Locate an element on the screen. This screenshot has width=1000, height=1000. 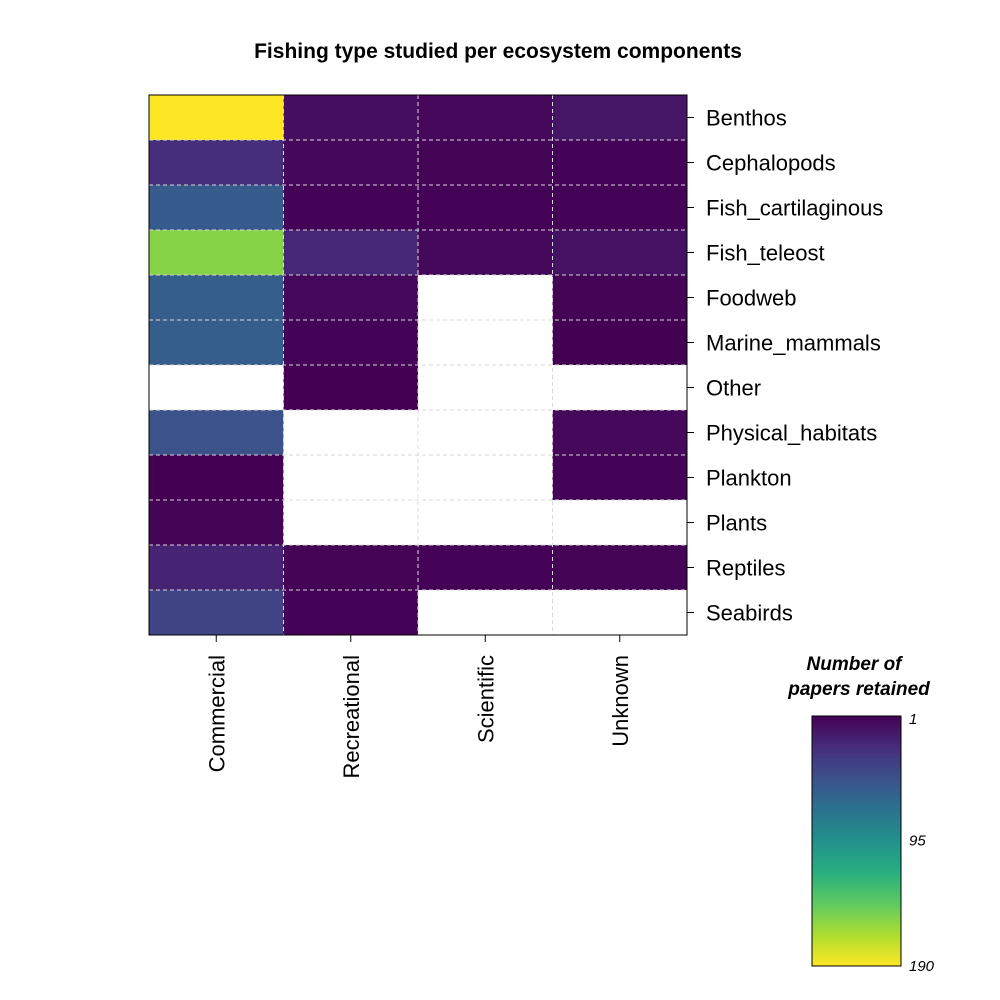
colorbar-ticks: 1 95 190 is located at coordinates (922, 843).